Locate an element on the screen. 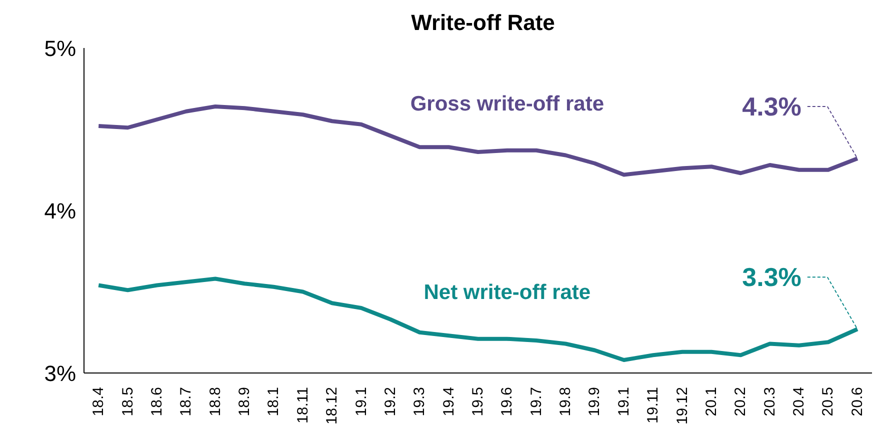 This screenshot has width=892, height=433. x-tick-label: 19.12 is located at coordinates (682, 406).